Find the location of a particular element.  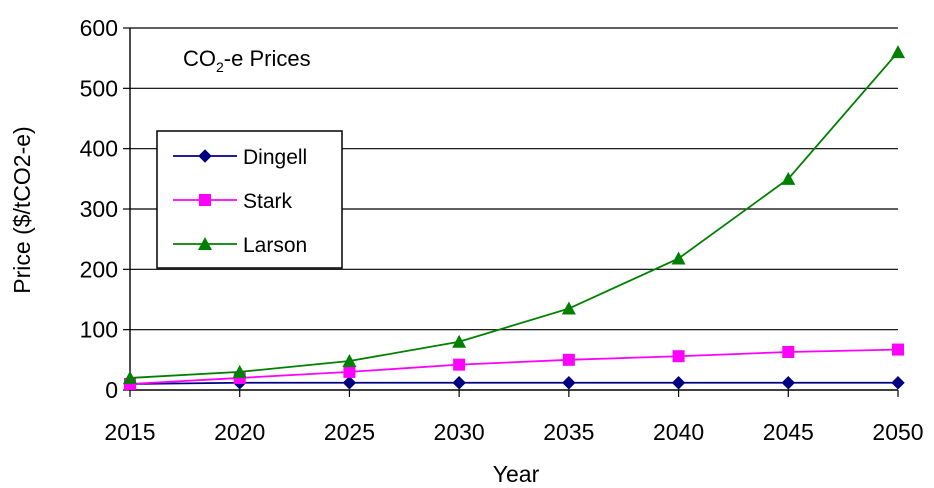

y-tick-label: 400 is located at coordinates (99, 149).